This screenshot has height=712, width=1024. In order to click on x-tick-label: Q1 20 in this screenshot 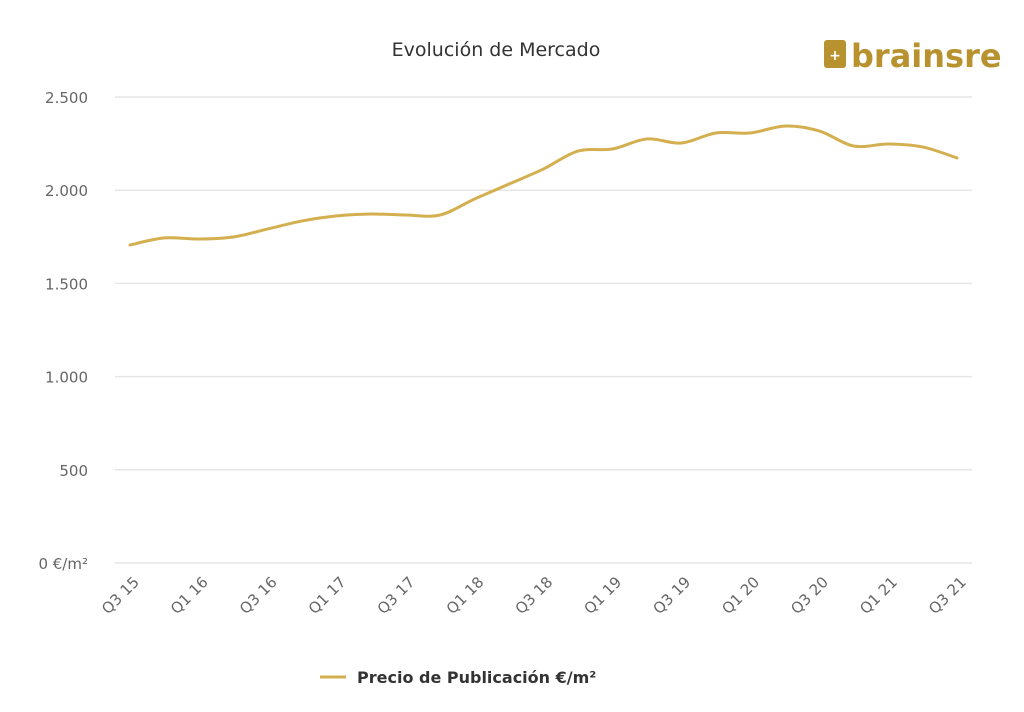, I will do `click(740, 595)`.